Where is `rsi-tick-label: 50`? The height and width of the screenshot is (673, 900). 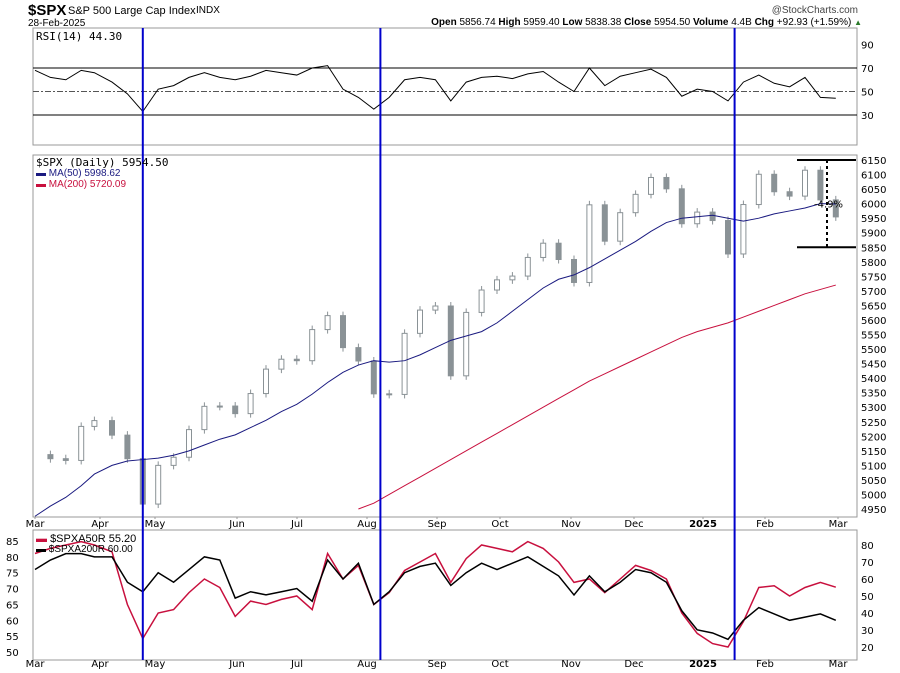
rsi-tick-label: 50 is located at coordinates (867, 93).